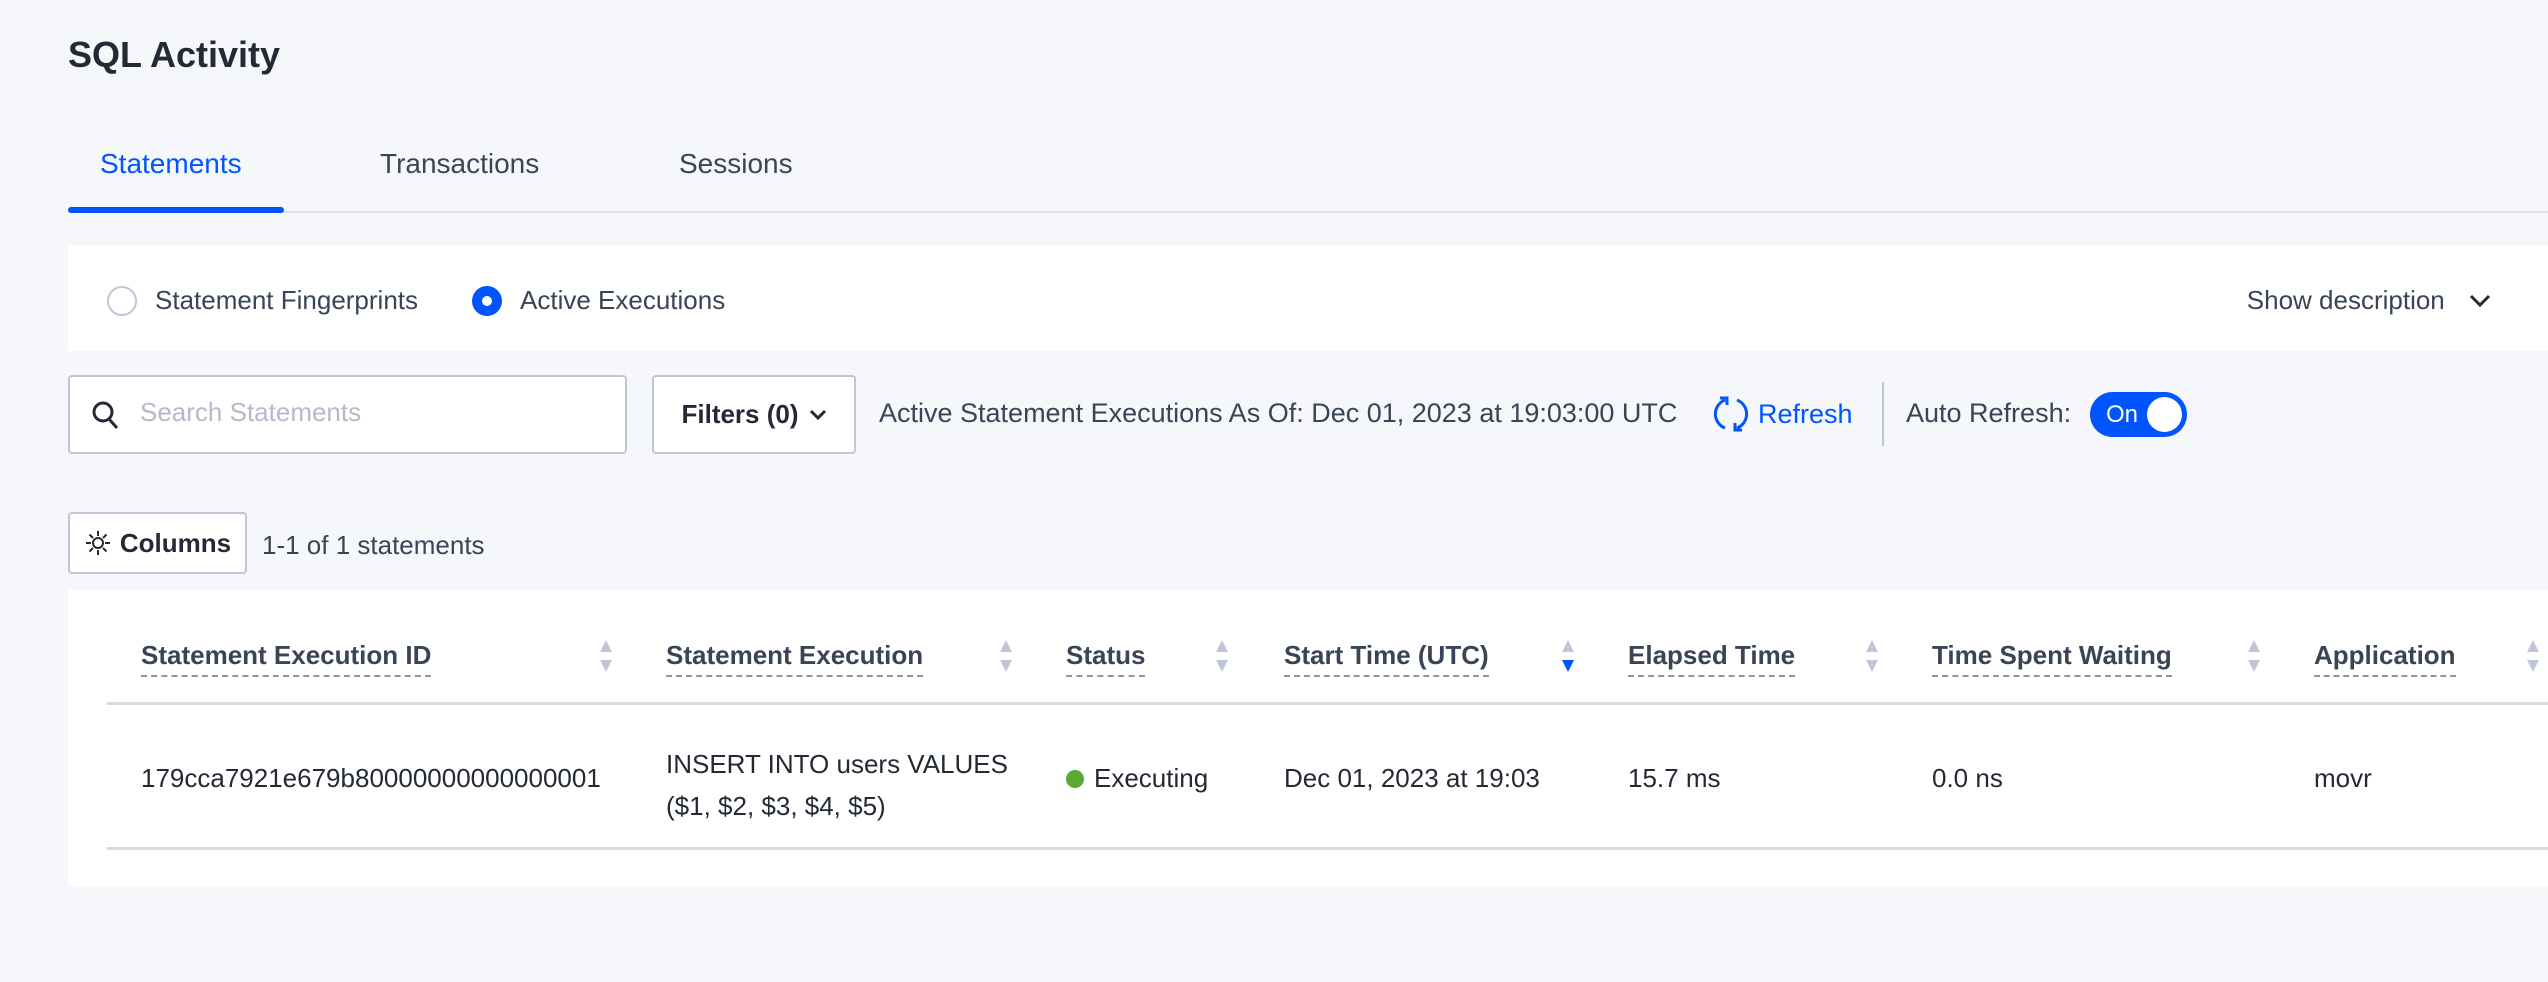 This screenshot has height=982, width=2548. I want to click on cell-status: Executing, so click(1137, 778).